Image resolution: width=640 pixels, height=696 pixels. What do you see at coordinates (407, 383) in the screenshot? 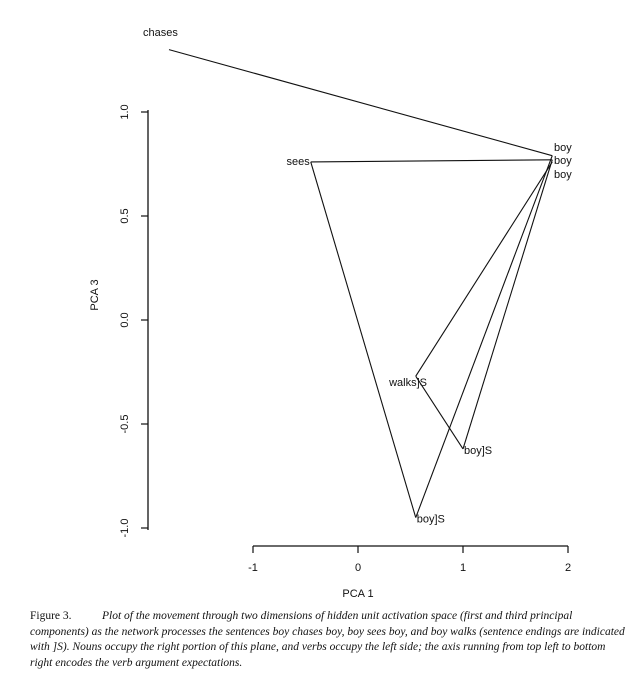
I see `point-label: walks]S` at bounding box center [407, 383].